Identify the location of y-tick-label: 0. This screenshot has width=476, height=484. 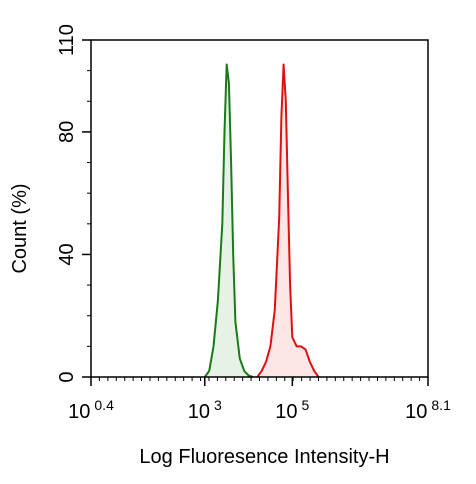
(67, 376).